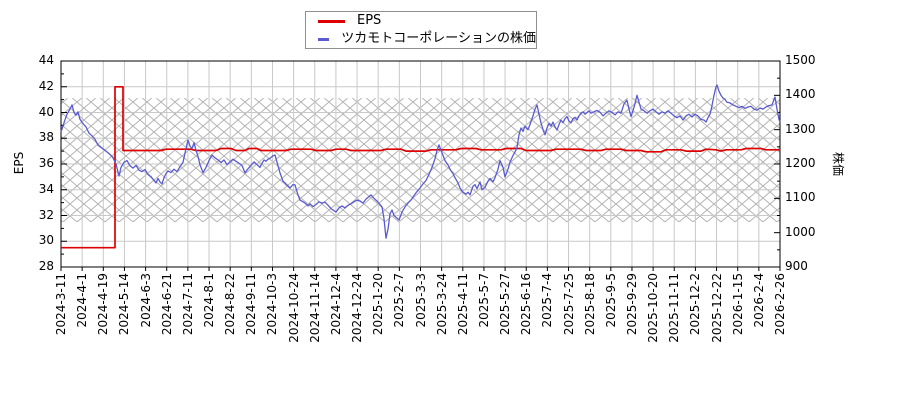  What do you see at coordinates (46, 85) in the screenshot?
I see `y-left-tick-label: 42` at bounding box center [46, 85].